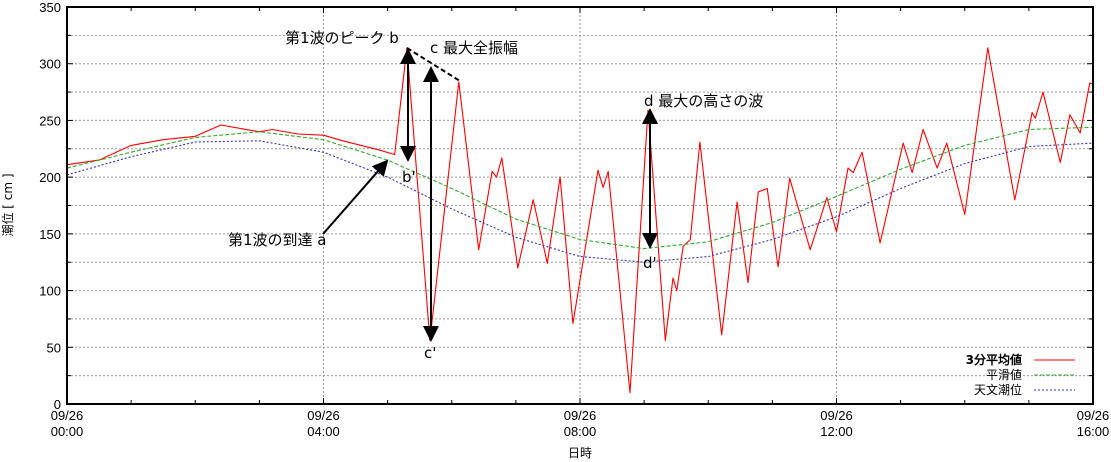 This screenshot has height=462, width=1111. I want to click on y-tick-label: 150, so click(50, 234).